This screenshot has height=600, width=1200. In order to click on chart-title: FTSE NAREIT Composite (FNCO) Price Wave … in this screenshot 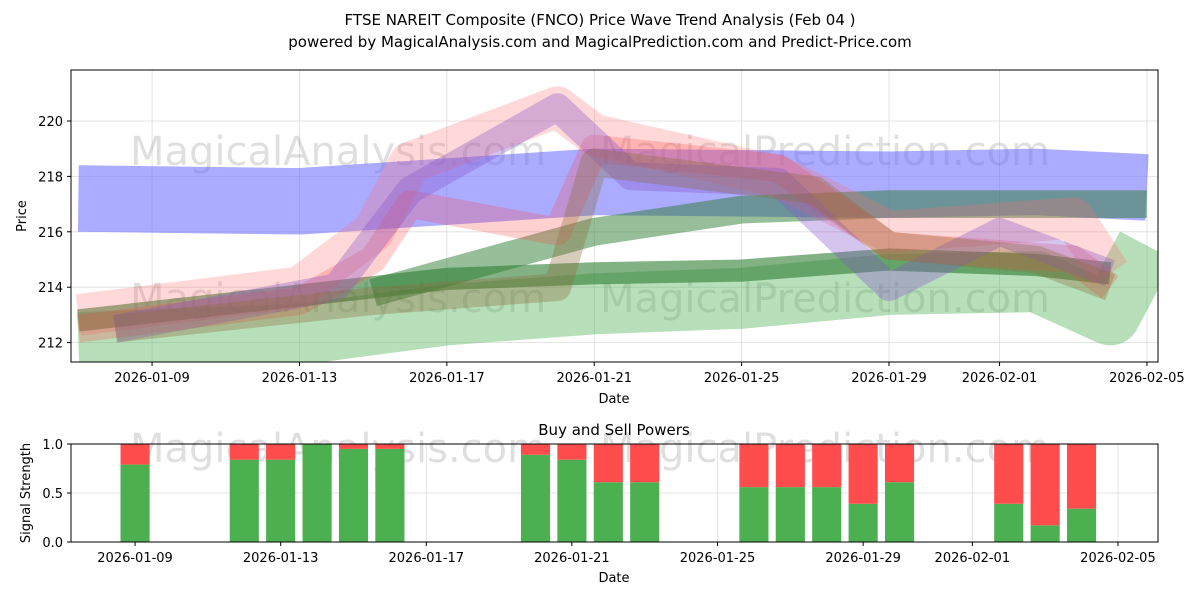, I will do `click(599, 20)`.